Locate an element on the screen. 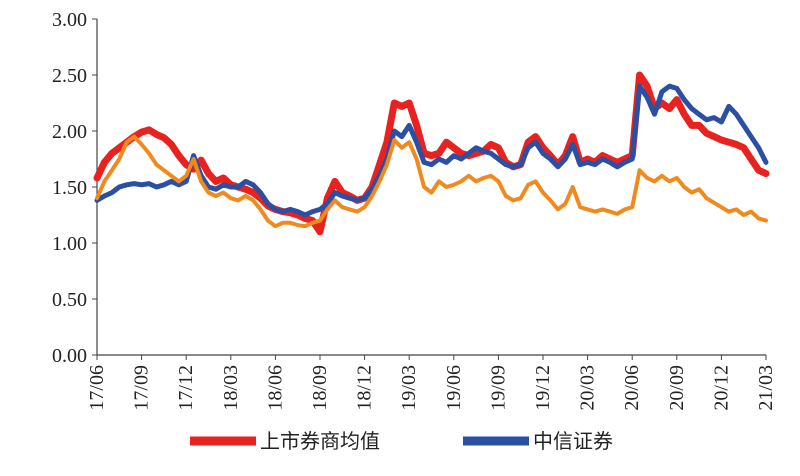 This screenshot has height=476, width=800. x-tick-label: 18/06 is located at coordinates (275, 388).